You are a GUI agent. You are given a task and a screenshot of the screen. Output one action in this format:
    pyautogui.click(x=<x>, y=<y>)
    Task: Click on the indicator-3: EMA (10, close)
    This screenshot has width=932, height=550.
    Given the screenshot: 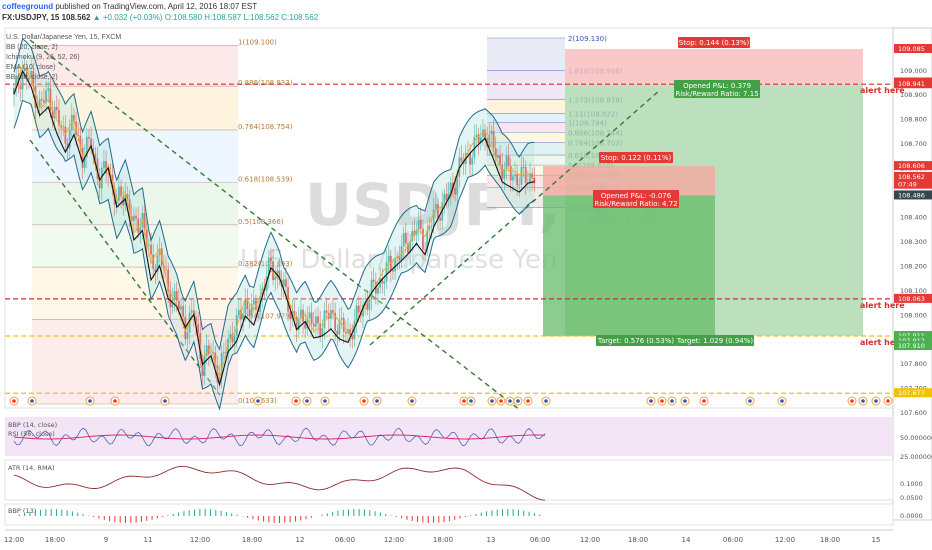 What is the action you would take?
    pyautogui.click(x=31, y=67)
    